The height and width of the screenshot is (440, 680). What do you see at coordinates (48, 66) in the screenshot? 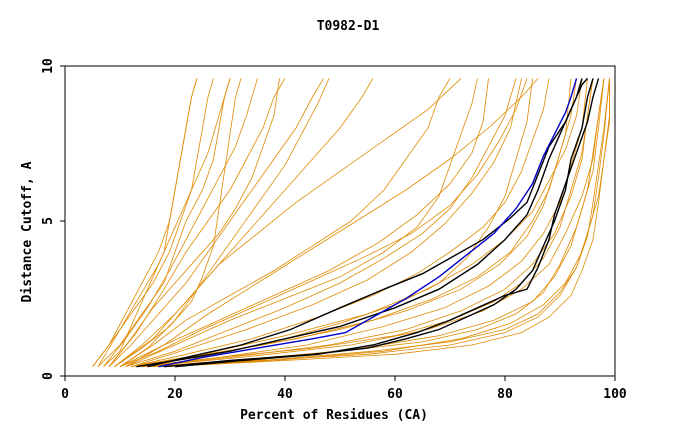
I see `y-tick-label-2: 10` at bounding box center [48, 66].